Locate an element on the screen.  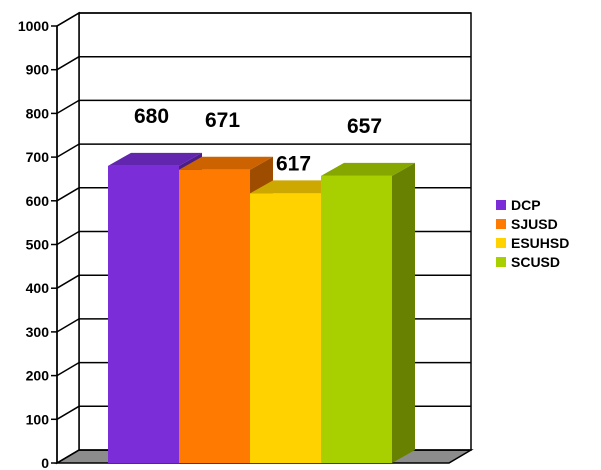
bar-side is located at coordinates (403, 313).